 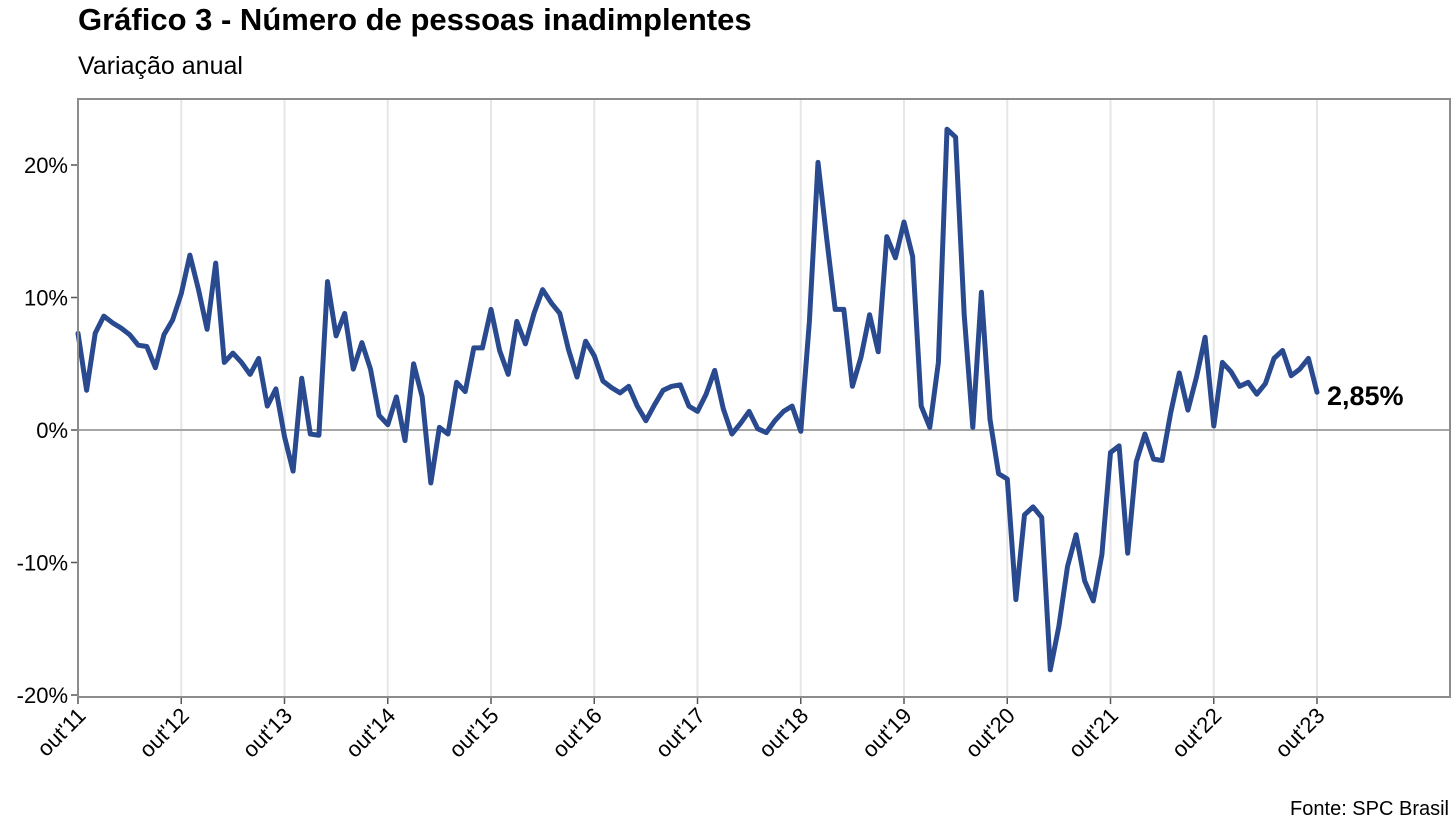 What do you see at coordinates (61, 732) in the screenshot?
I see `x-tick-label: out'11` at bounding box center [61, 732].